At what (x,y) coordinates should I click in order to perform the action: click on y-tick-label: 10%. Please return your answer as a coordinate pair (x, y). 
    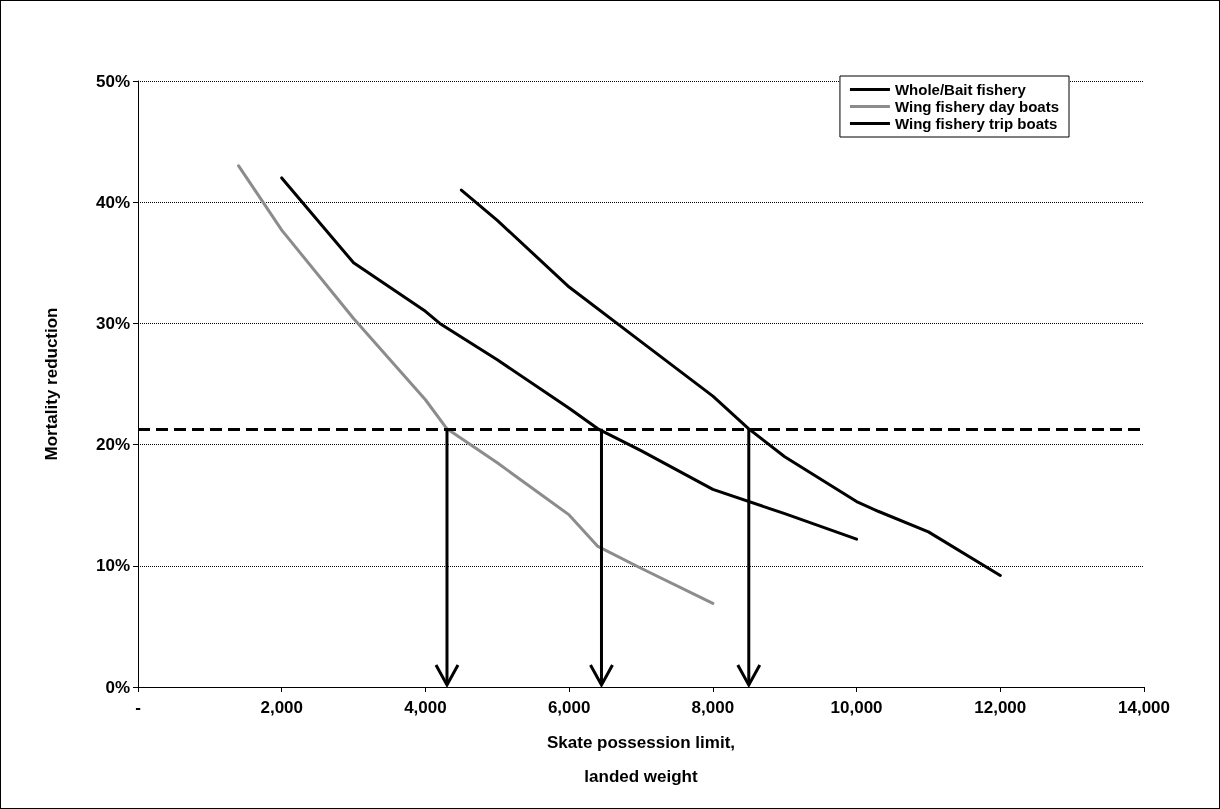
    Looking at the image, I should click on (112, 566).